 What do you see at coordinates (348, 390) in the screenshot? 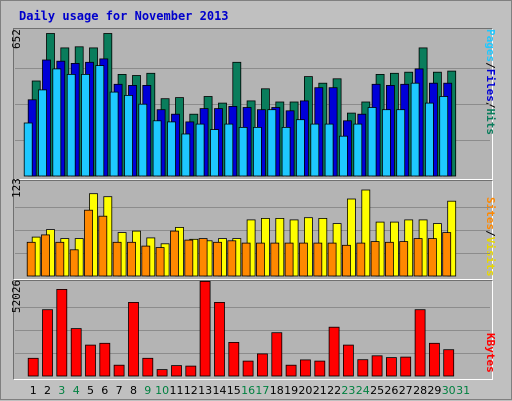
I see `day-label-23: 23` at bounding box center [348, 390].